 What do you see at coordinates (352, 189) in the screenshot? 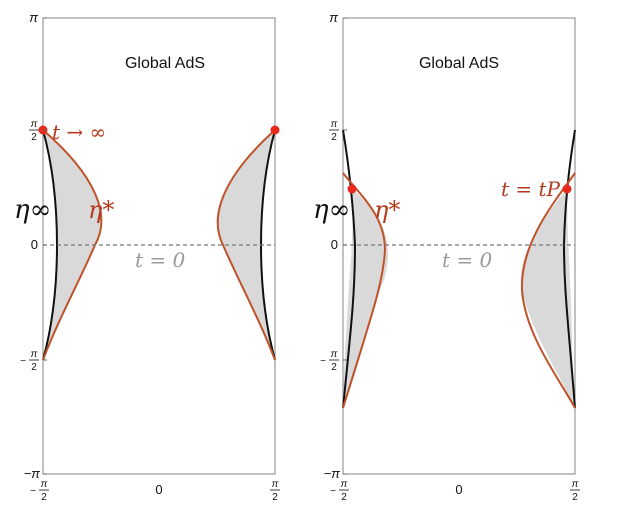
I see `intersection-dot-left` at bounding box center [352, 189].